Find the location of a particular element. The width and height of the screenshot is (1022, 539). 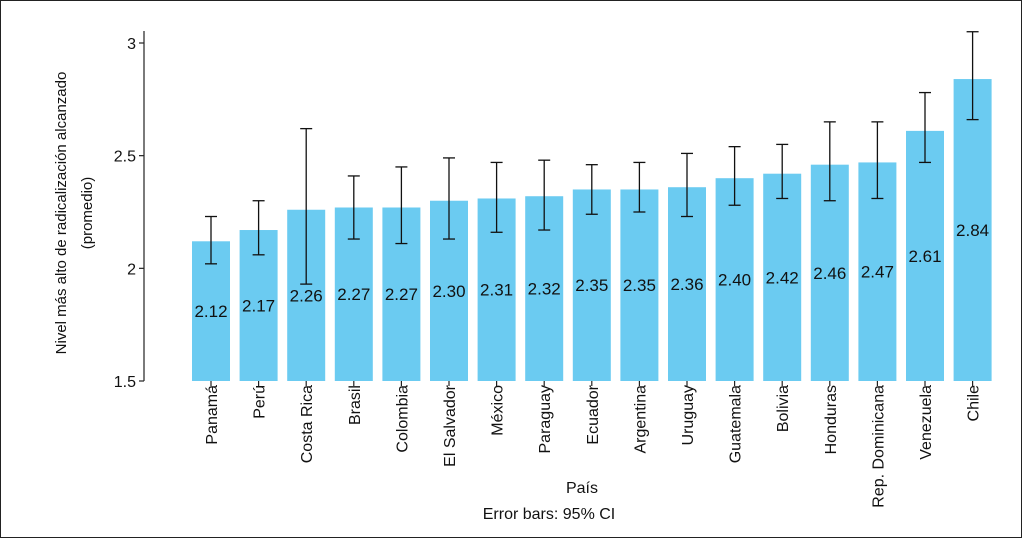

x-tick-label: Venezuela is located at coordinates (926, 422).